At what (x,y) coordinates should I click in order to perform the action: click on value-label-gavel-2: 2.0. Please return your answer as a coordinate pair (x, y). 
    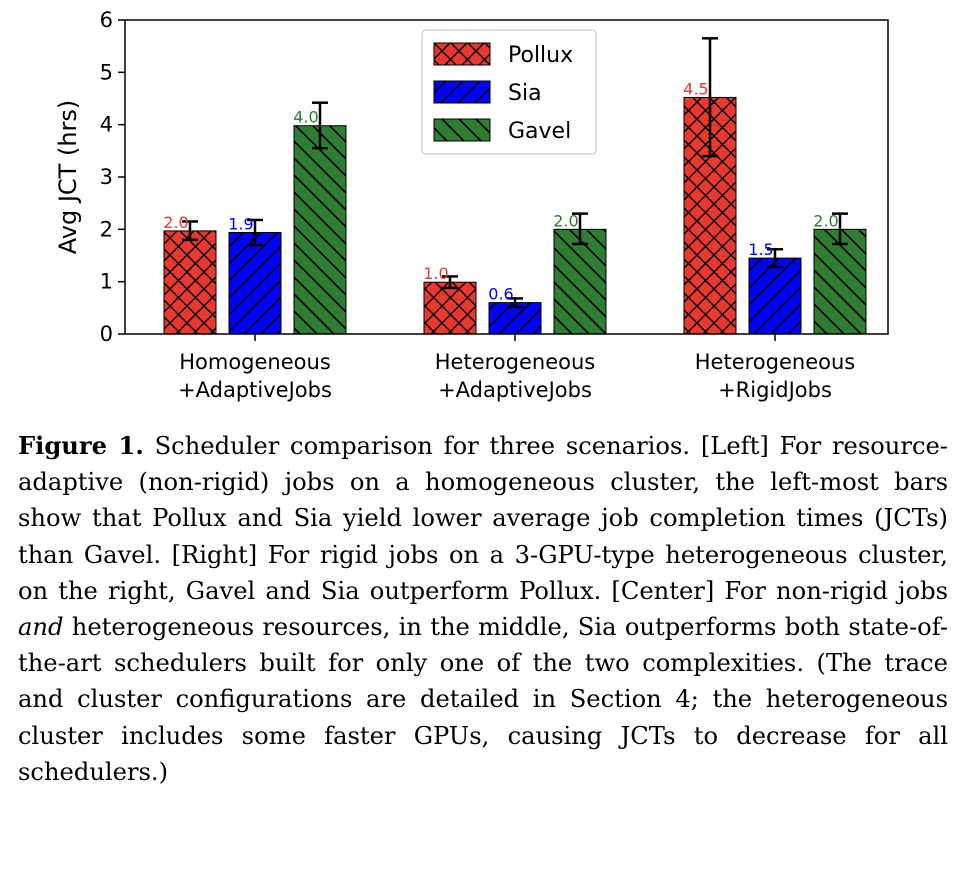
    Looking at the image, I should click on (825, 220).